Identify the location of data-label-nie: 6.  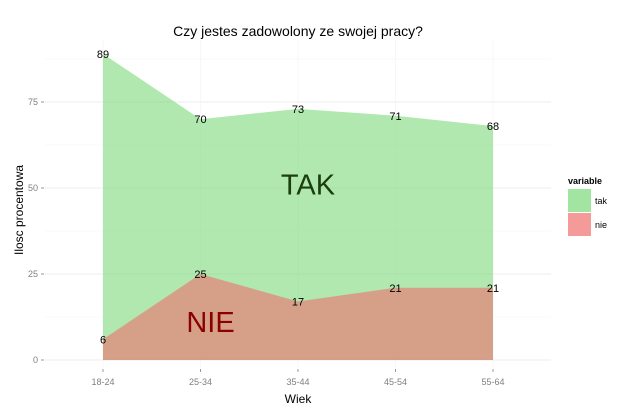
(103, 340).